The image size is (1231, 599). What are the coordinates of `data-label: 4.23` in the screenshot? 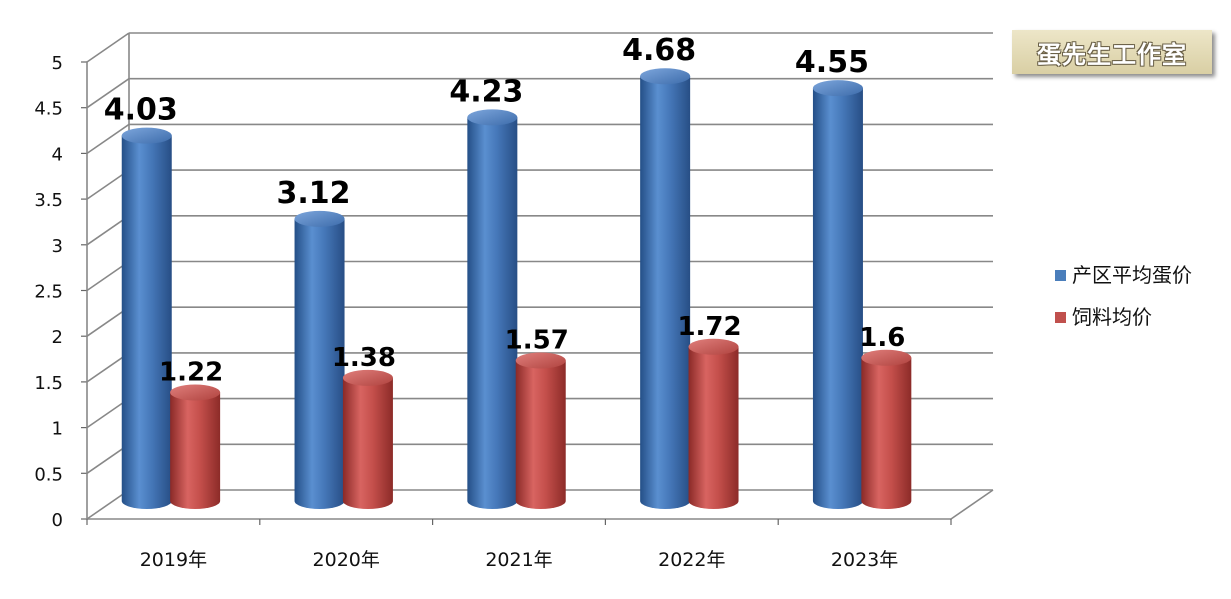 It's located at (486, 91).